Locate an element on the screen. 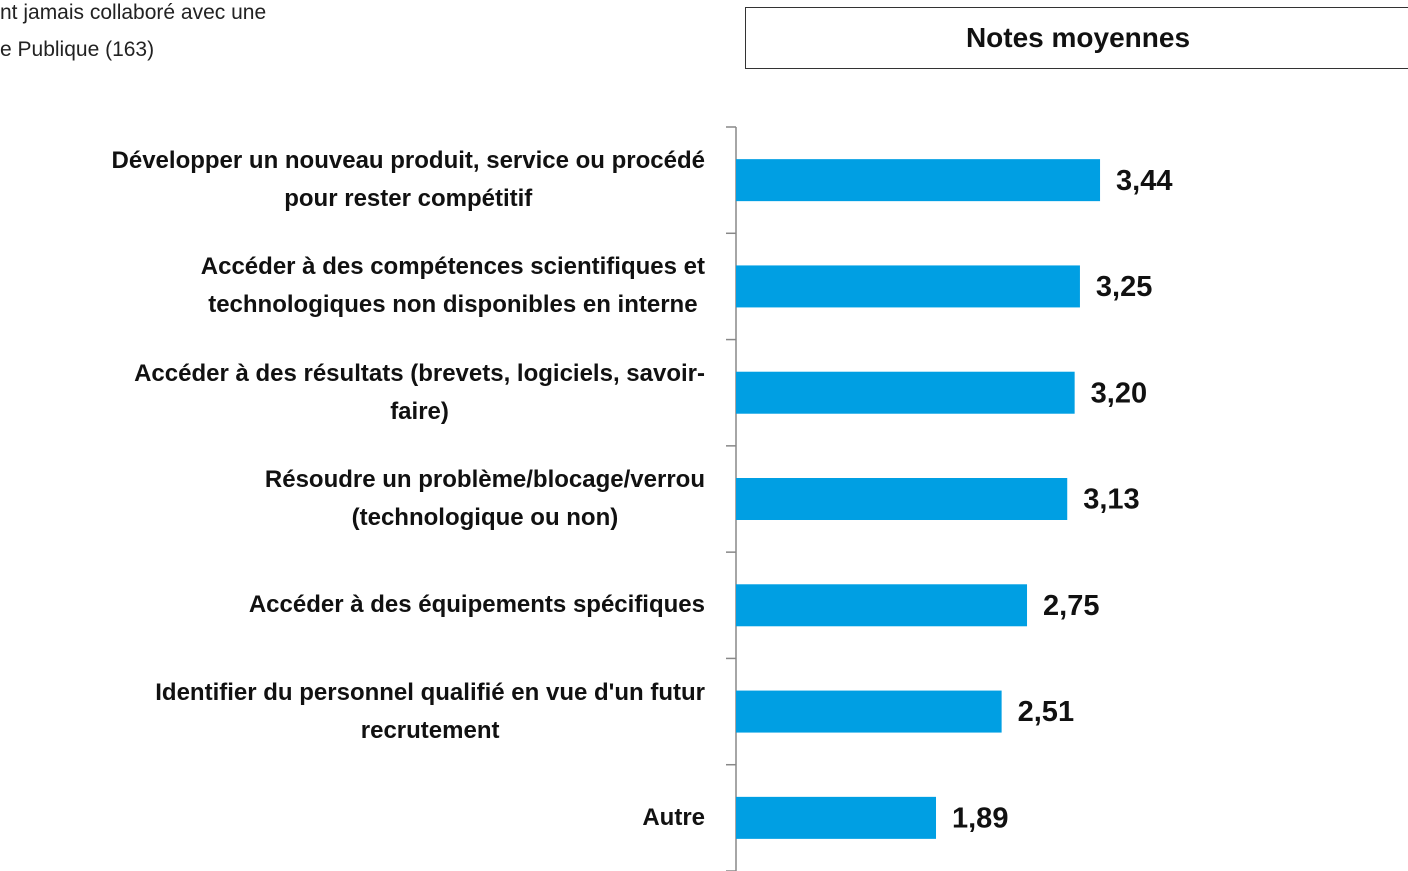  title-box is located at coordinates (1076, 38).